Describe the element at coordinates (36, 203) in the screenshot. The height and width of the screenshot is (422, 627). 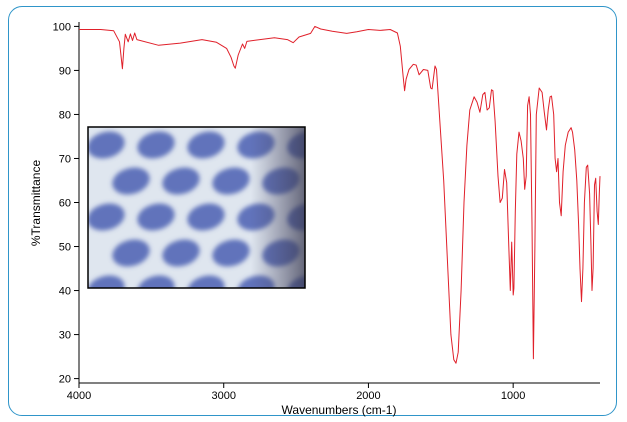
I see `y-axis-label: %Transmittance` at that location.